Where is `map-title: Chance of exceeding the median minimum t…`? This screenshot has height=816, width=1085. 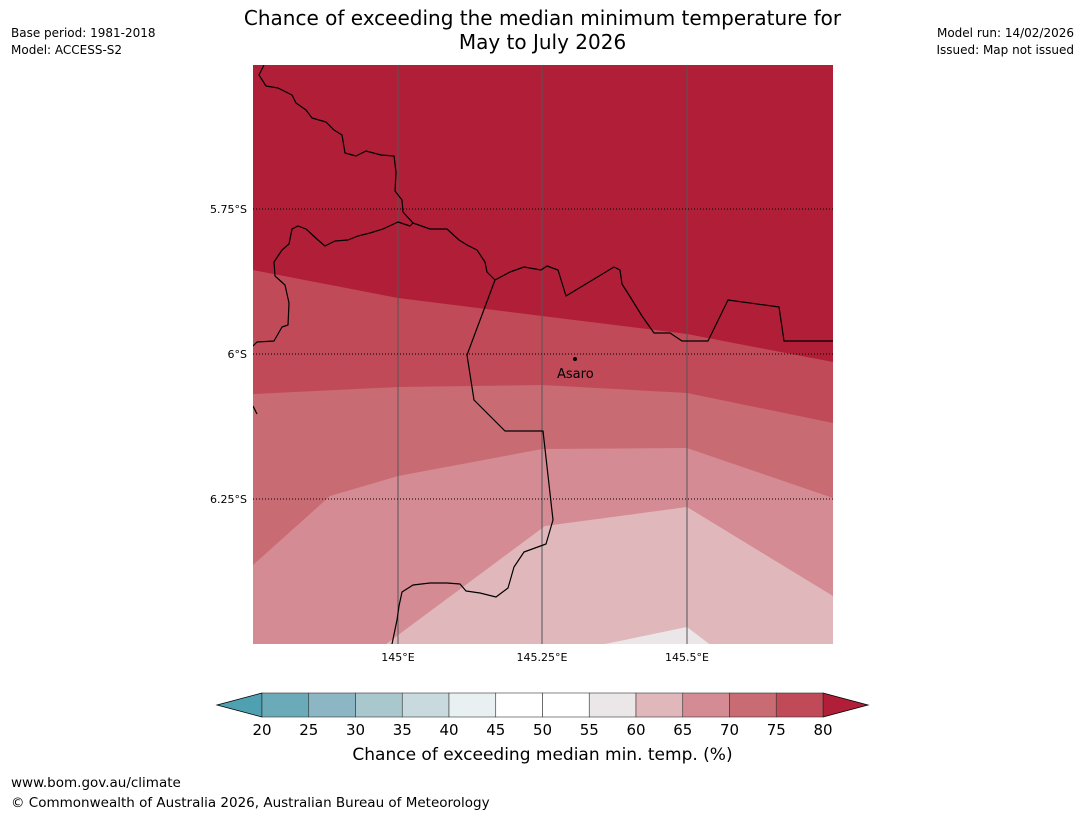
map-title: Chance of exceeding the median minimum t… is located at coordinates (542, 30).